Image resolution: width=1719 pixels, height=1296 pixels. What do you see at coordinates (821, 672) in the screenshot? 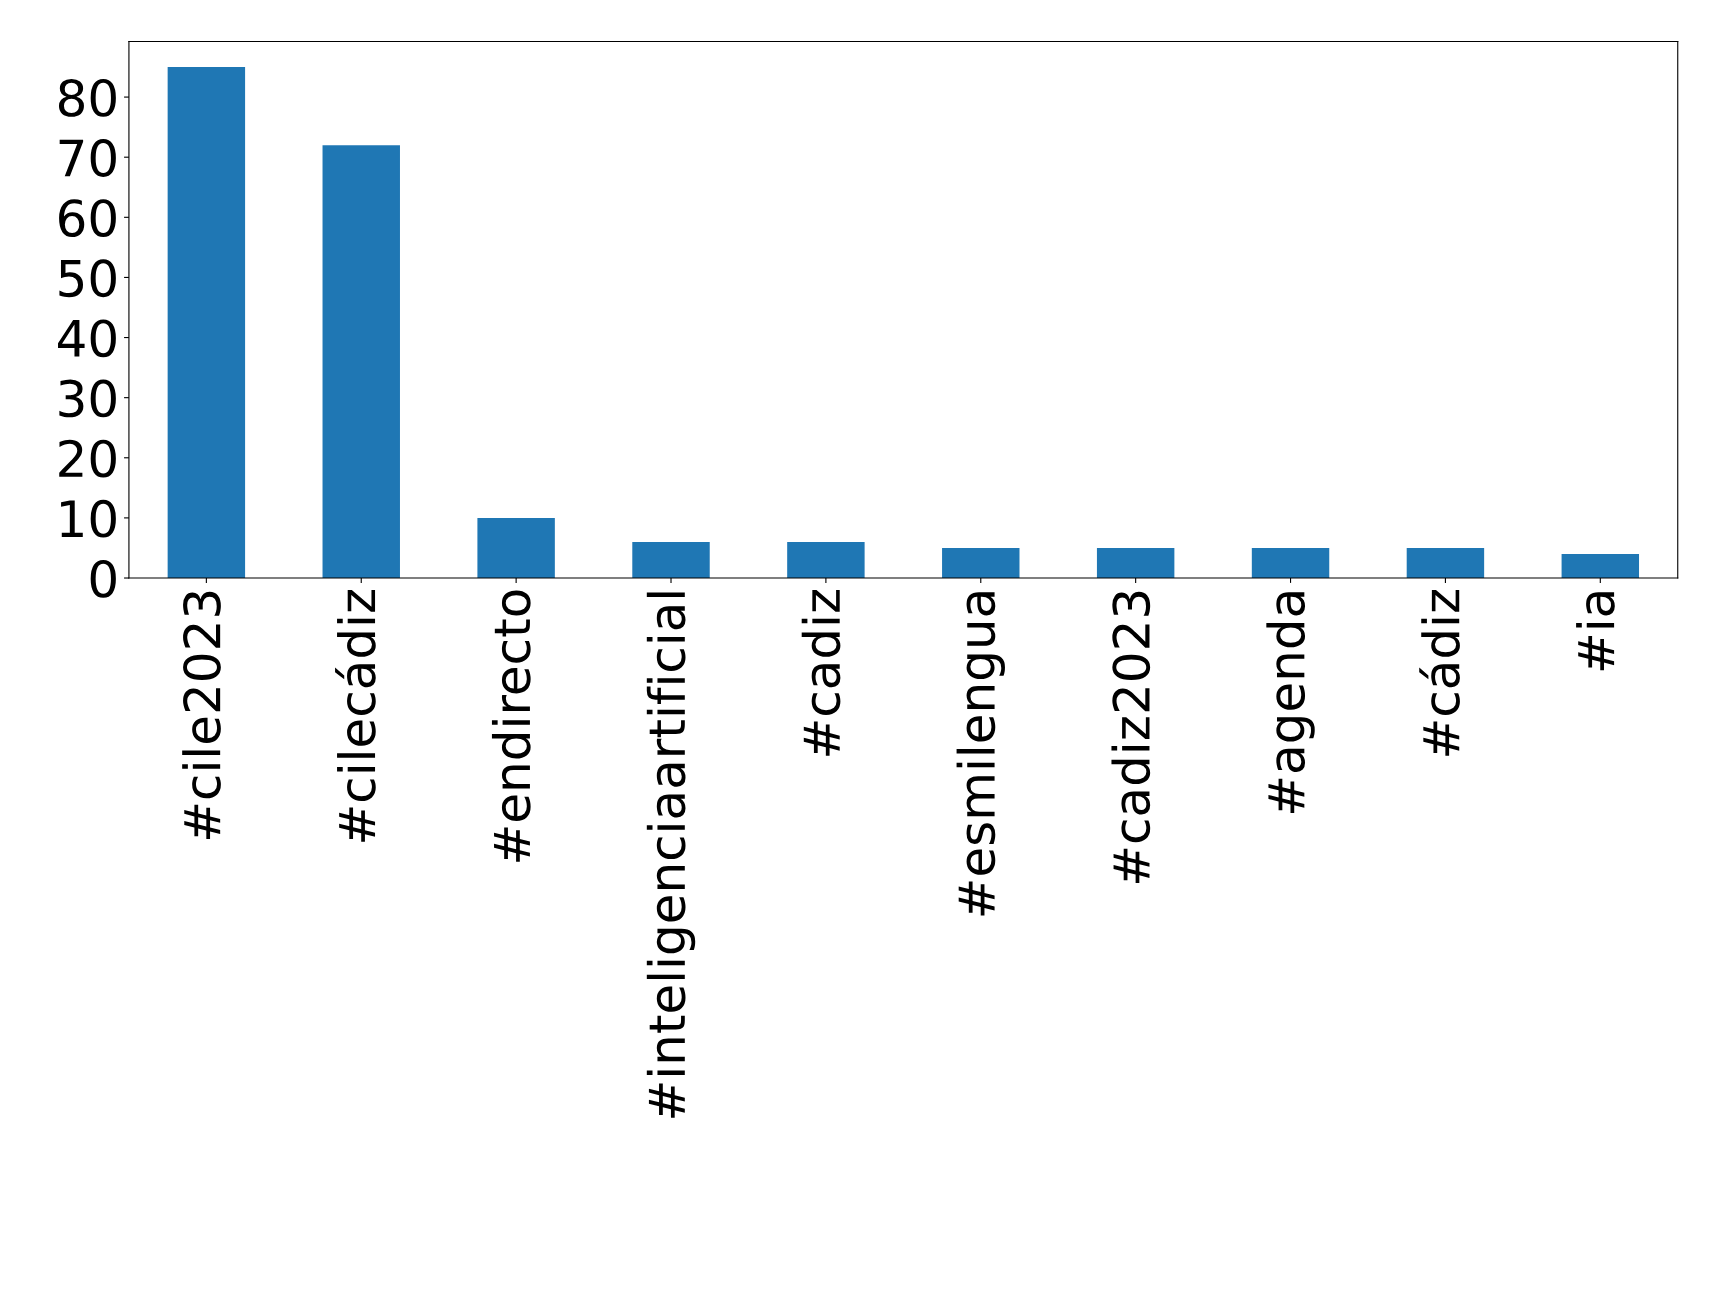
I see `x-tick-label: #cadiz` at bounding box center [821, 672].